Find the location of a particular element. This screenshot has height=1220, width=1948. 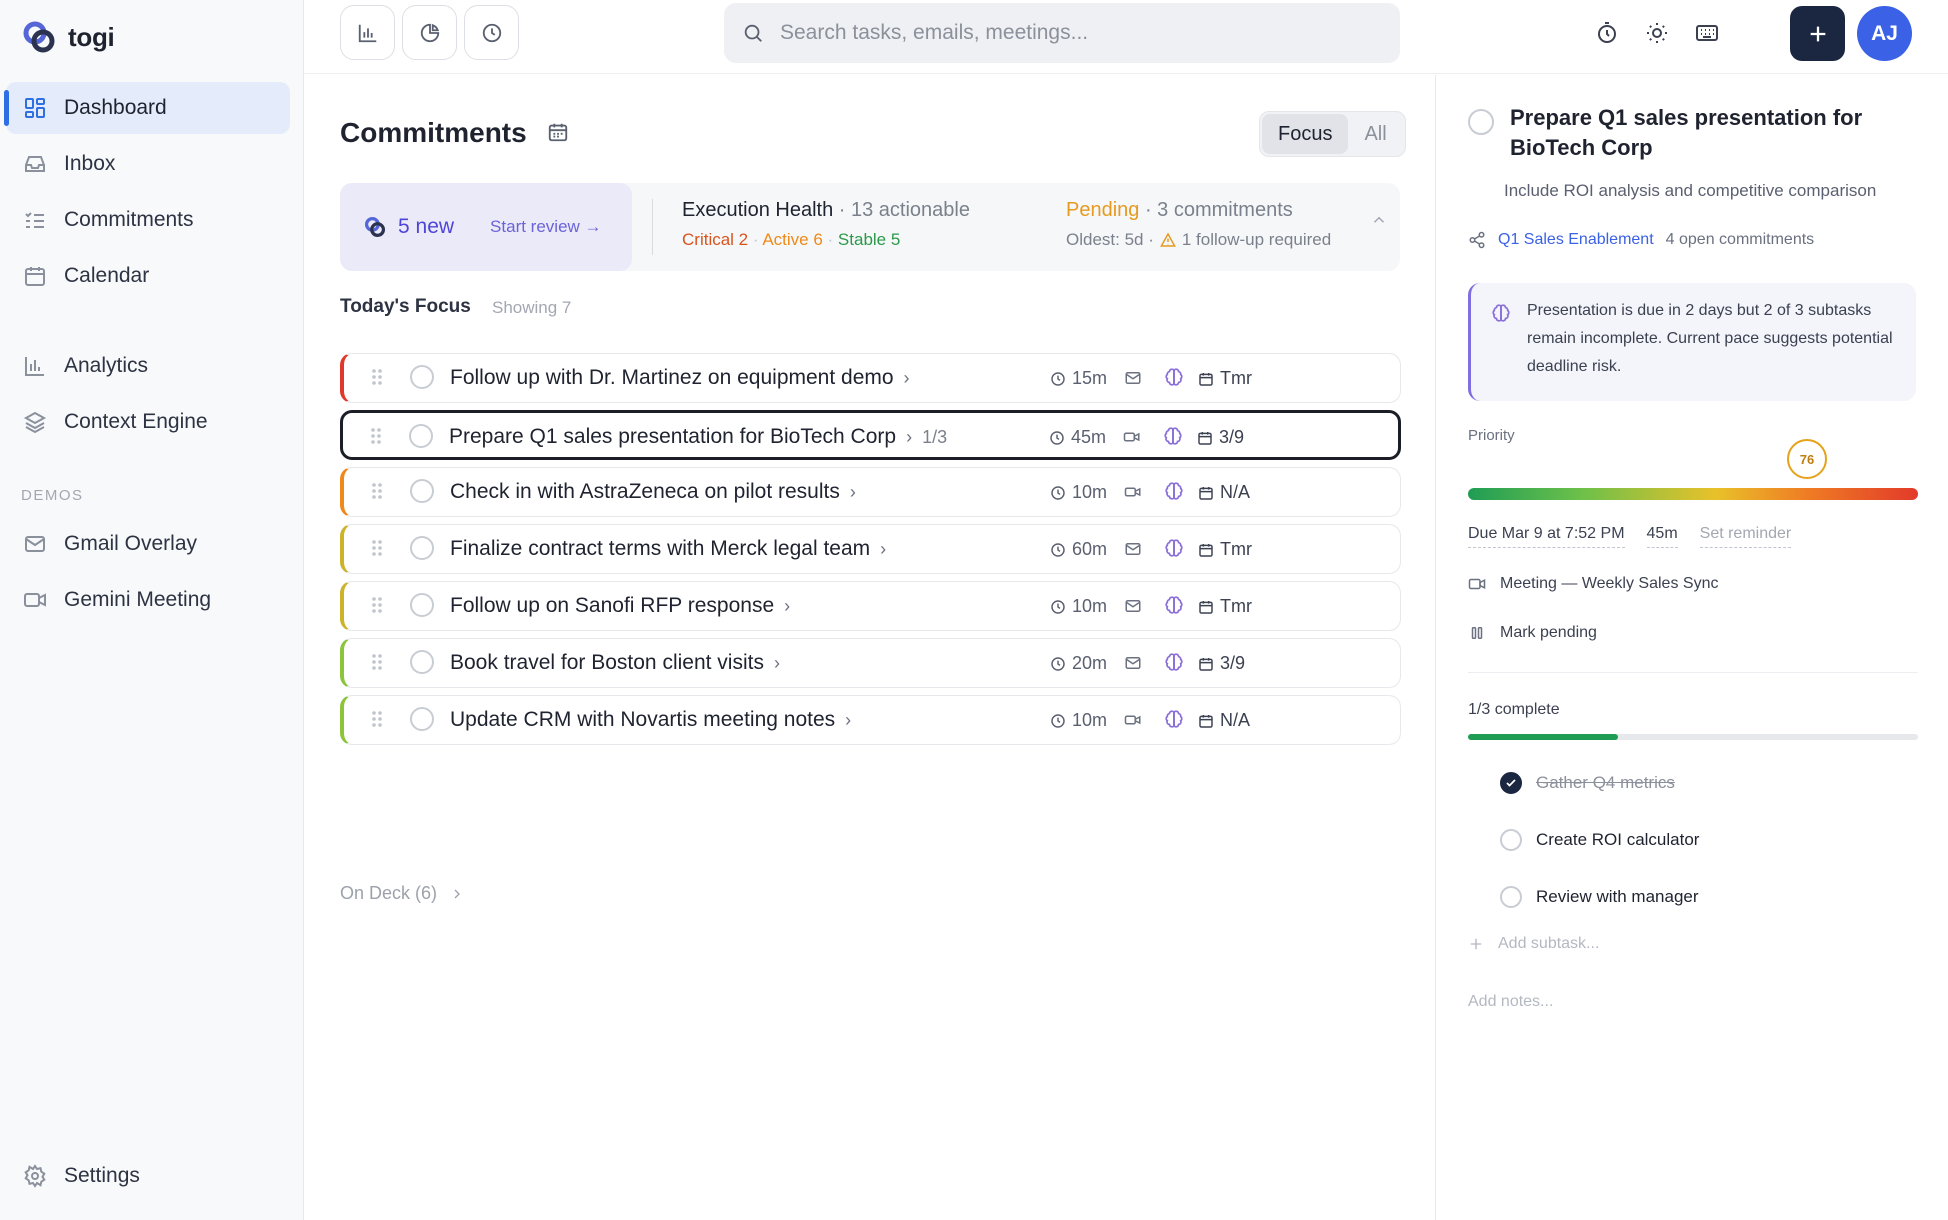

time-estimate: 45m is located at coordinates (1662, 536).